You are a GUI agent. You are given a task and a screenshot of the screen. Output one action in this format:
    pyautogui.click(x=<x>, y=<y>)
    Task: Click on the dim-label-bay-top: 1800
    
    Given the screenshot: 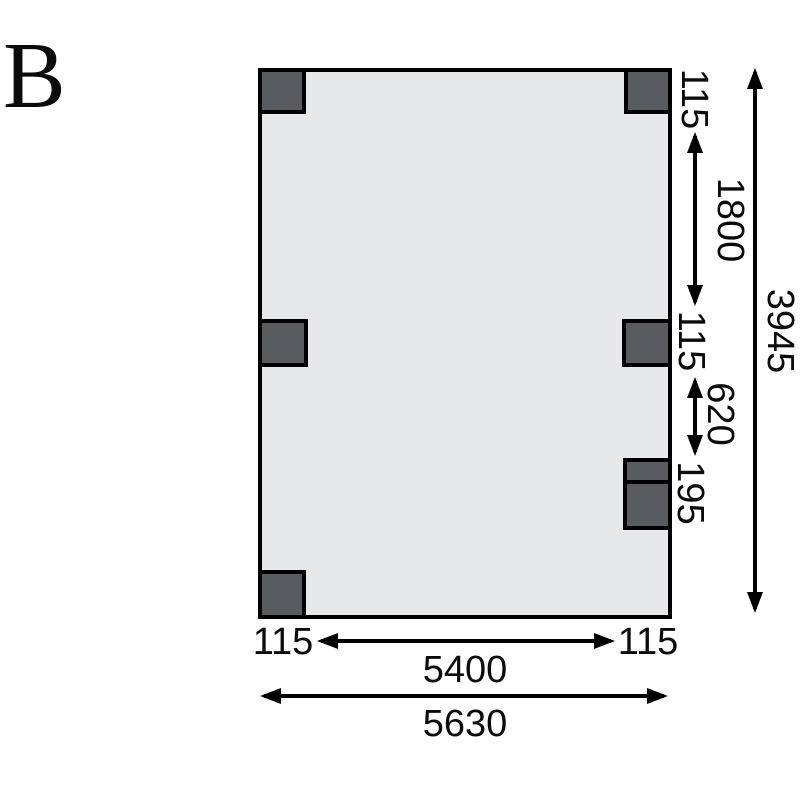 What is the action you would take?
    pyautogui.click(x=730, y=220)
    